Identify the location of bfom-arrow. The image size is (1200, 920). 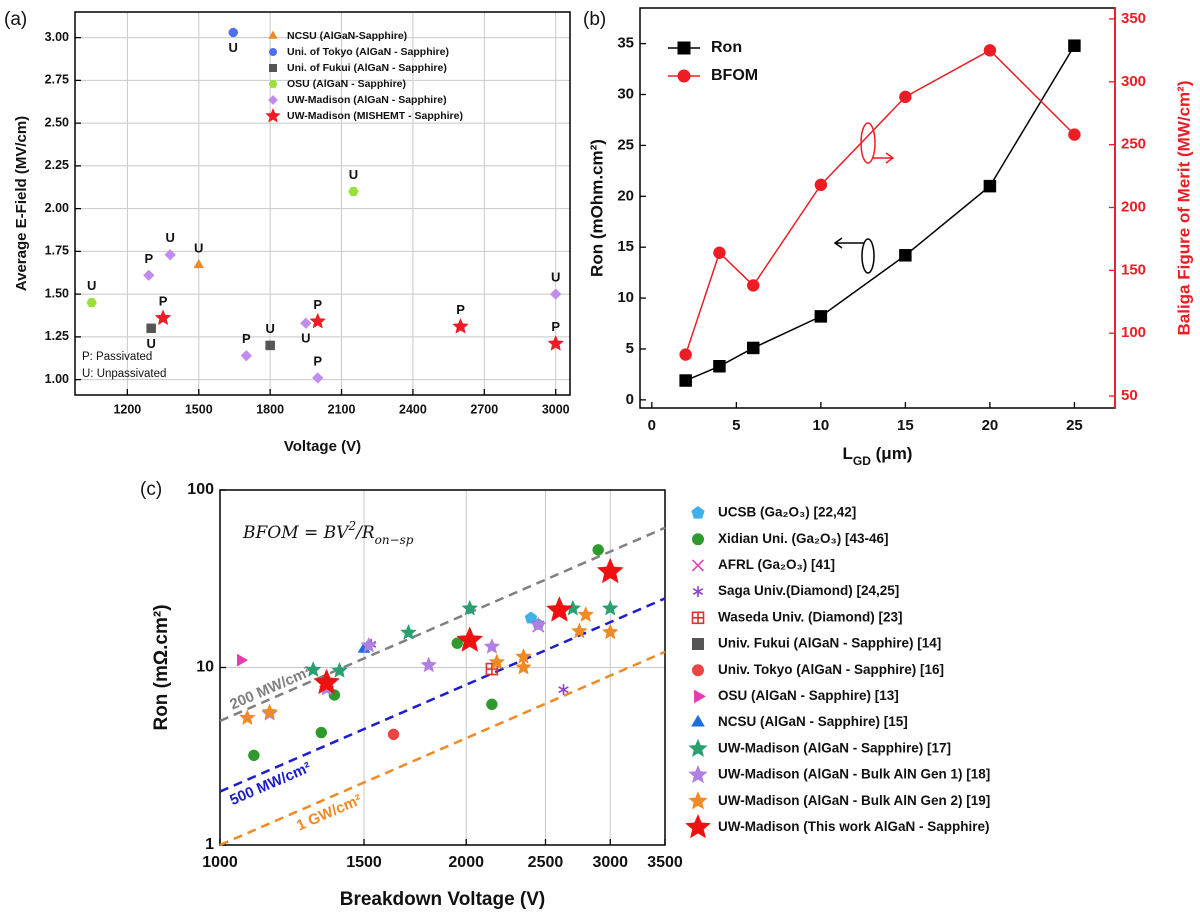
(883, 158).